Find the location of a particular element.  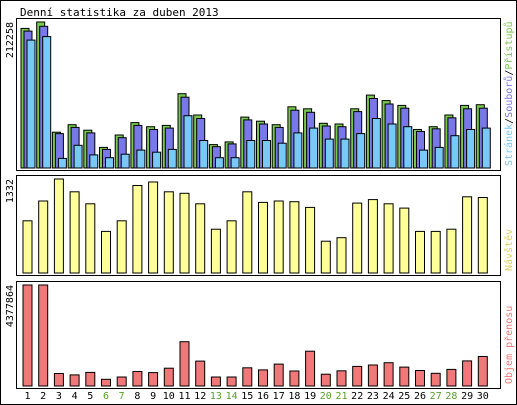

day-label-12: 12 is located at coordinates (200, 396).